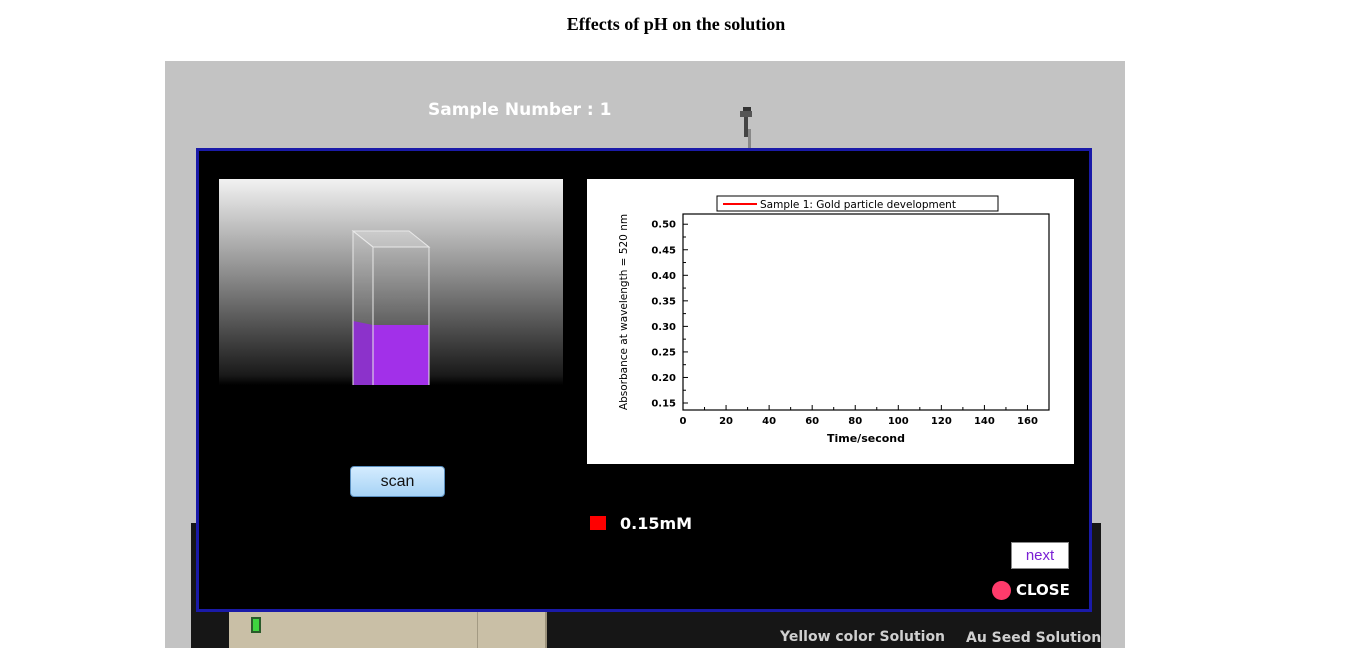  Describe the element at coordinates (624, 312) in the screenshot. I see `chart-y-axis-label: Absorbance at wavelength = 520 nm` at that location.